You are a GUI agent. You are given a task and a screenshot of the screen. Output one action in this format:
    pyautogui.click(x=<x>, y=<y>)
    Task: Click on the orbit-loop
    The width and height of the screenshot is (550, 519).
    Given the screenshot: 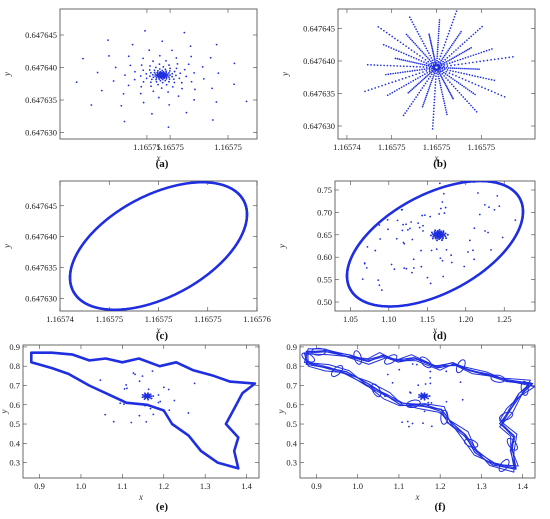 What is the action you would take?
    pyautogui.click(x=425, y=362)
    